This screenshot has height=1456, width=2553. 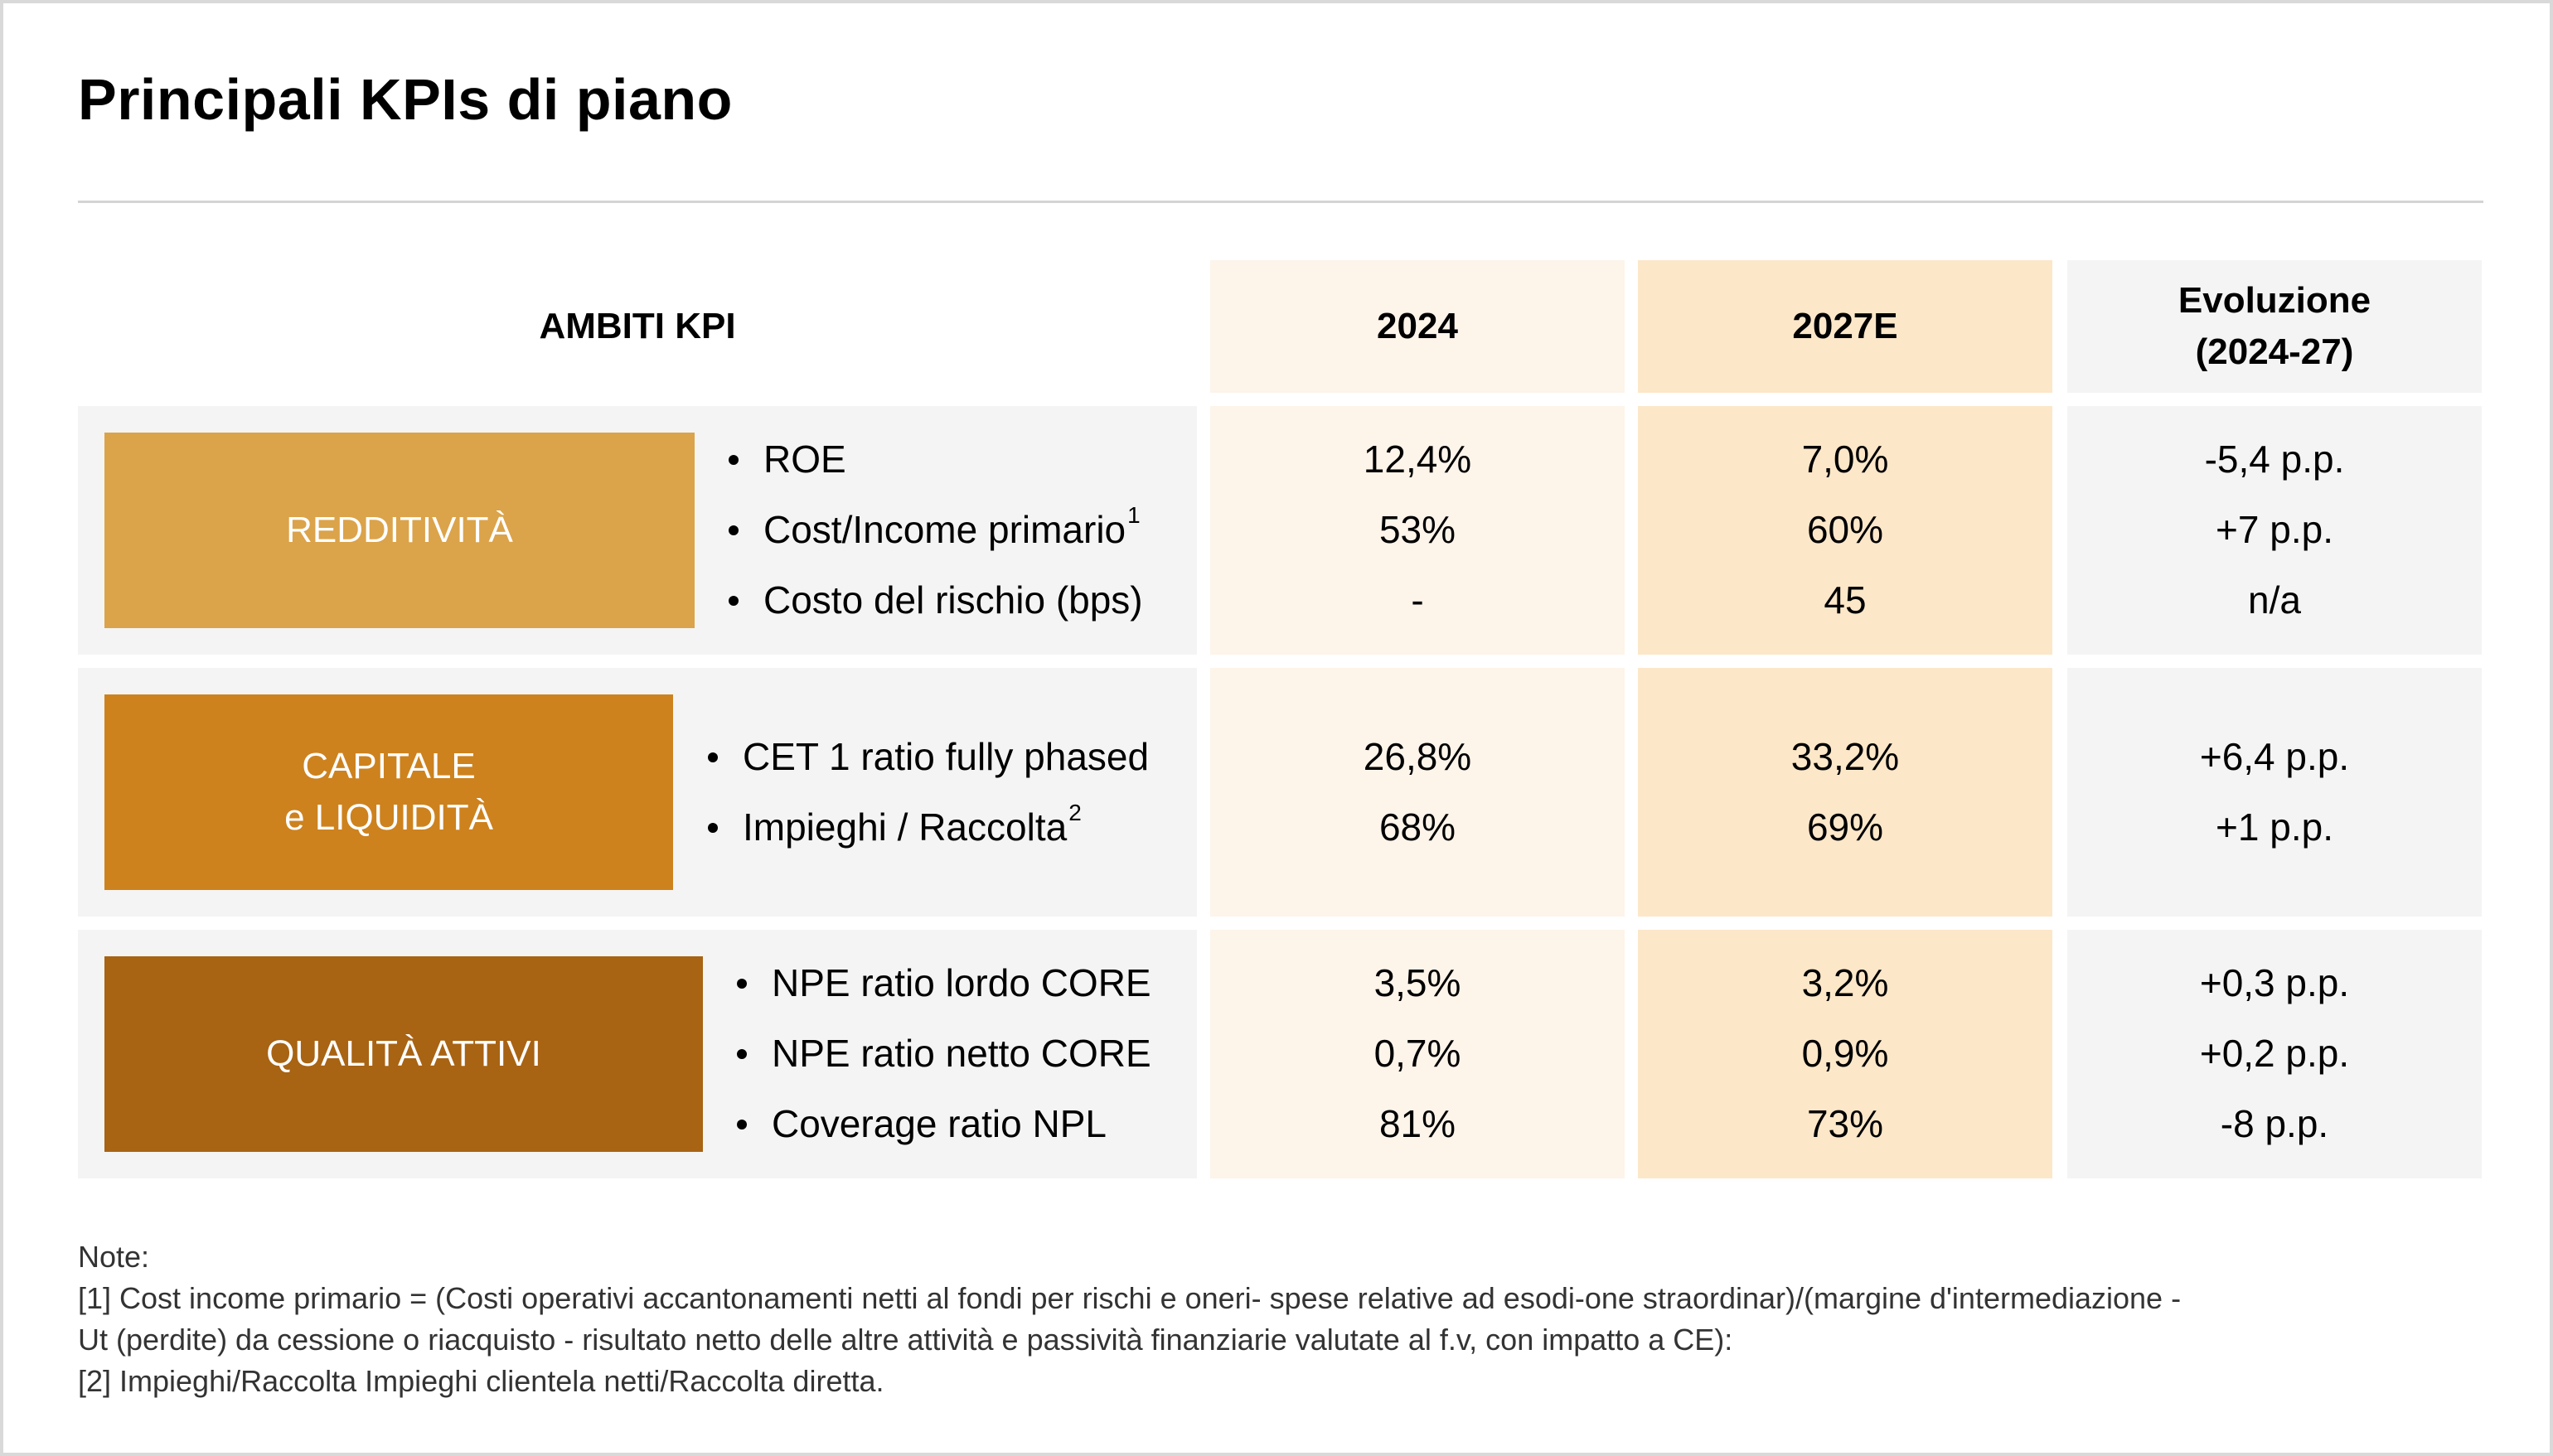 I want to click on category-box-qualita-attivi: QUALITÀ ATTIVI, so click(x=403, y=1054).